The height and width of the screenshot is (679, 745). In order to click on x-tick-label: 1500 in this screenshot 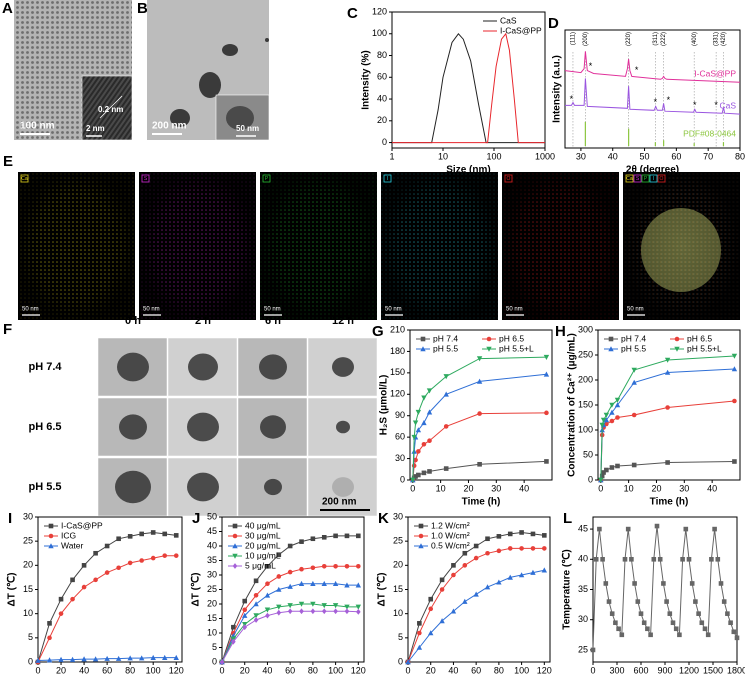, I will do `click(713, 670)`.